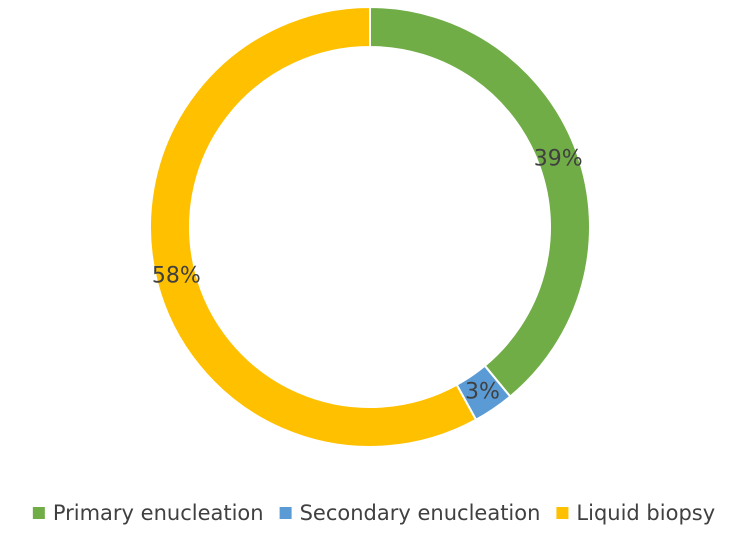 This screenshot has width=748, height=537. Describe the element at coordinates (420, 513) in the screenshot. I see `legend-label: Secondary enucleation` at that location.